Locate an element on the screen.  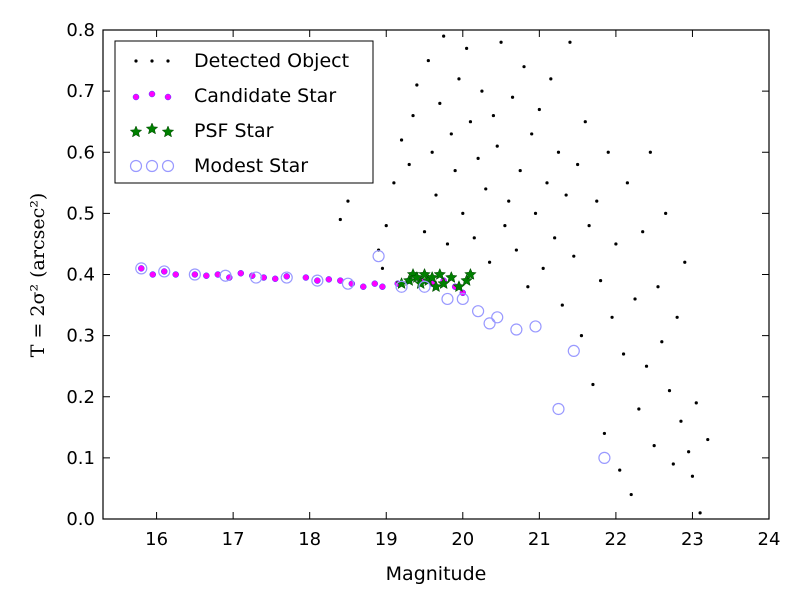
x-tick-label: 23 is located at coordinates (692, 539).